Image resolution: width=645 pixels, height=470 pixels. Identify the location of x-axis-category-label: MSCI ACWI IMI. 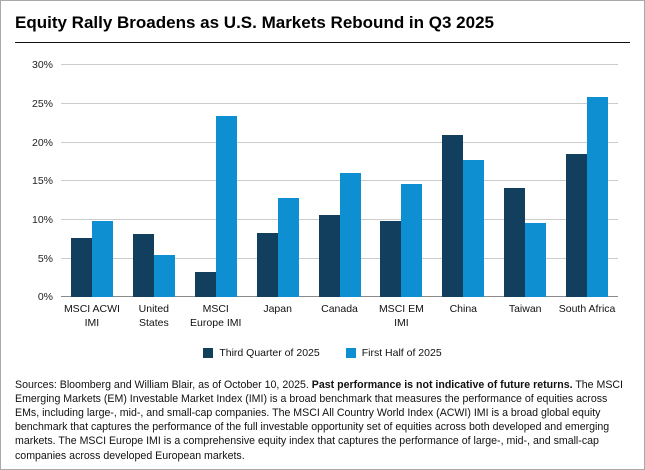
(91, 316).